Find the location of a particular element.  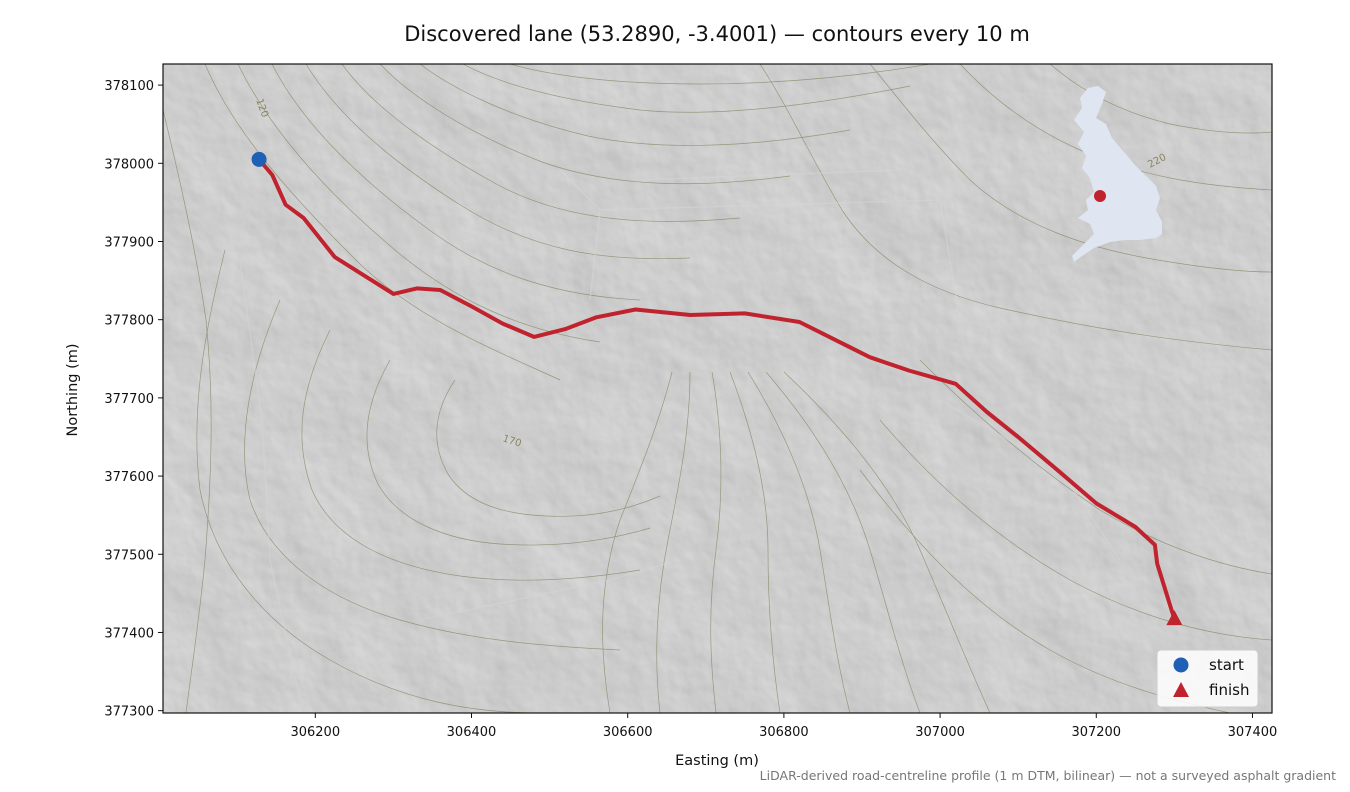

y-tick-label: 377600 is located at coordinates (129, 477).